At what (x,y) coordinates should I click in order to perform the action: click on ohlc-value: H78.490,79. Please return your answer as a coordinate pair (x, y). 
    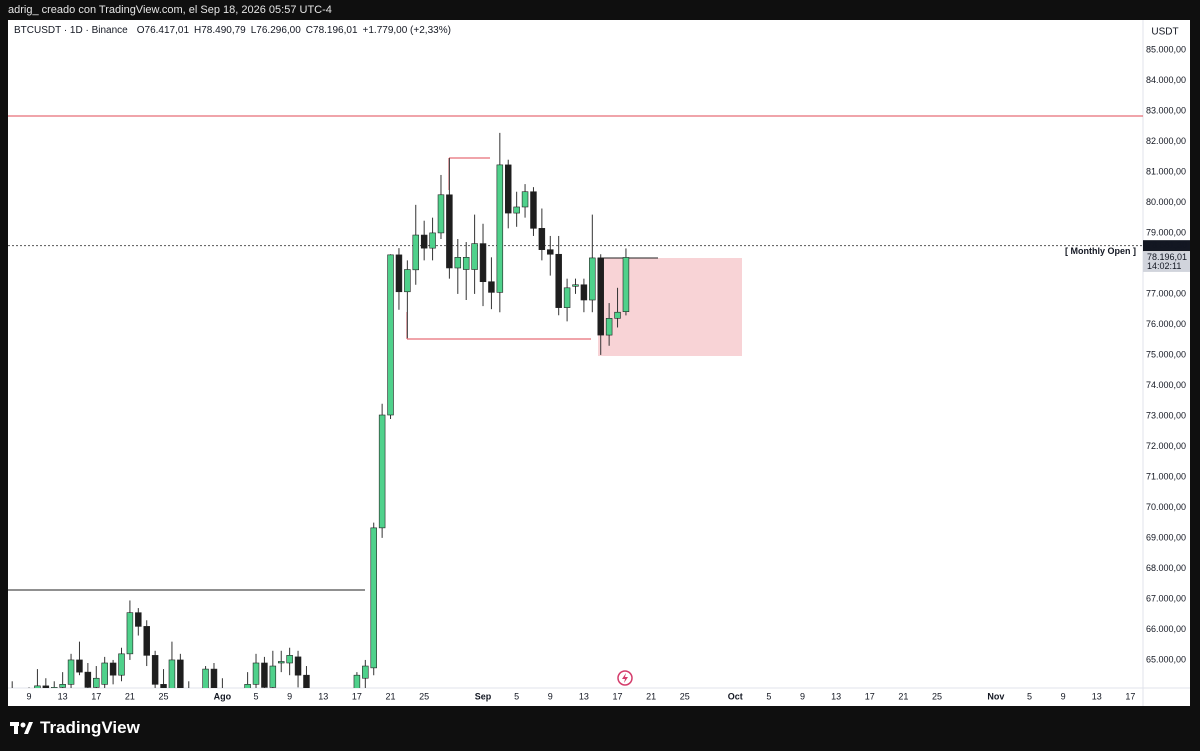
    Looking at the image, I should click on (220, 30).